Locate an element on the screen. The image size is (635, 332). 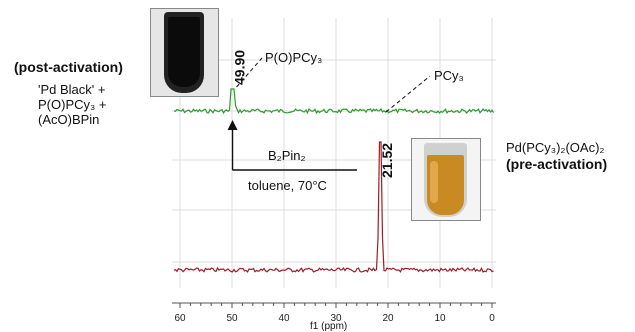
post-activation-spectrum is located at coordinates (334, 101).